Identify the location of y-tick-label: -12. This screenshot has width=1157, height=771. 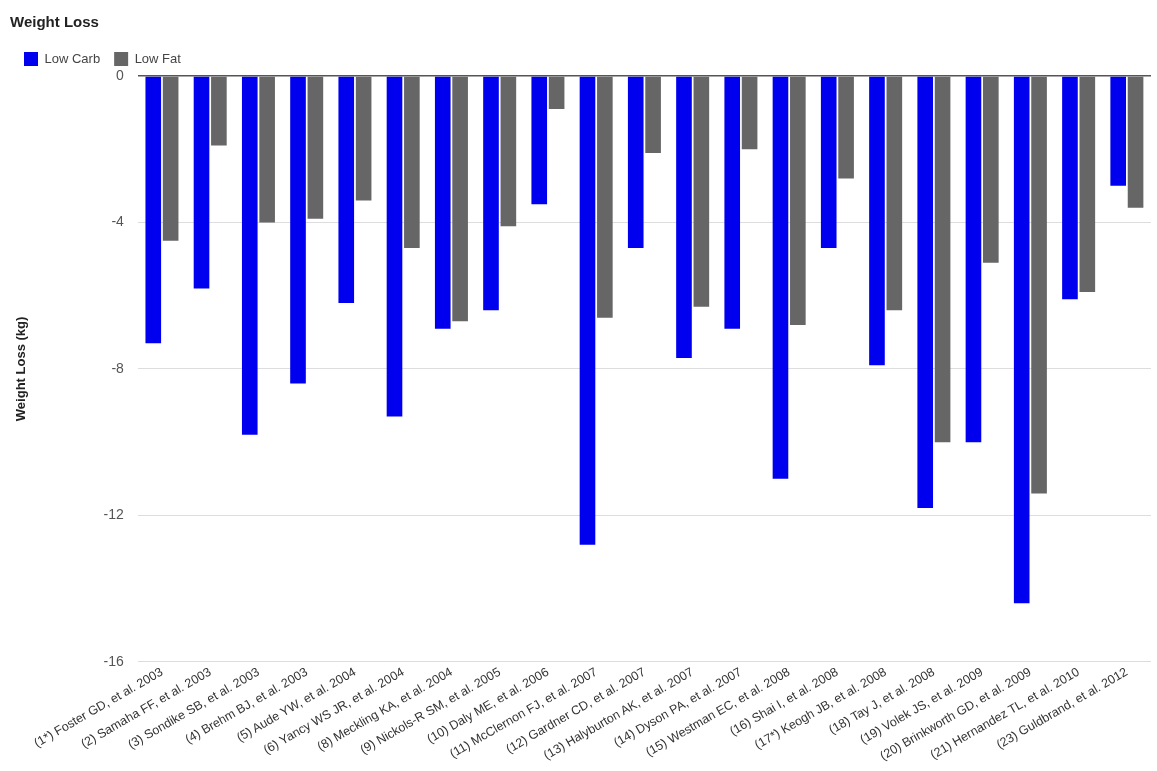
(114, 514).